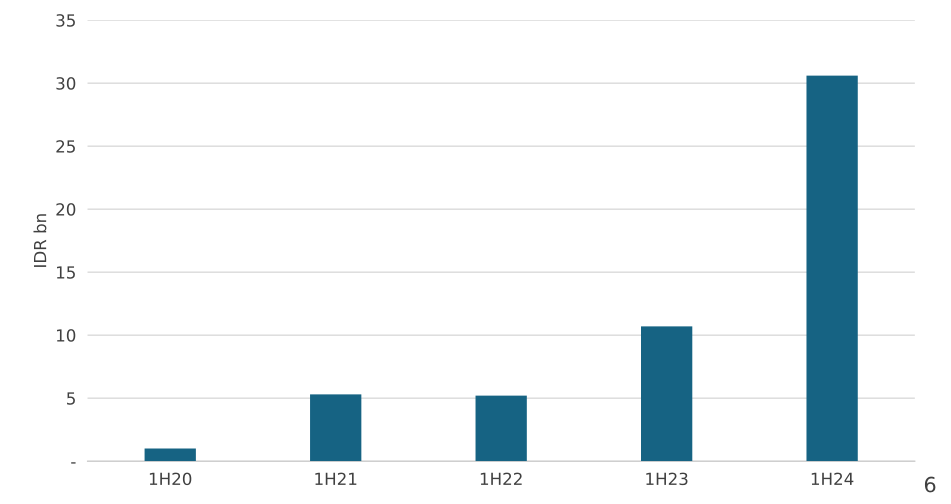 The width and height of the screenshot is (951, 504). Describe the element at coordinates (930, 484) in the screenshot. I see `text: 6` at that location.